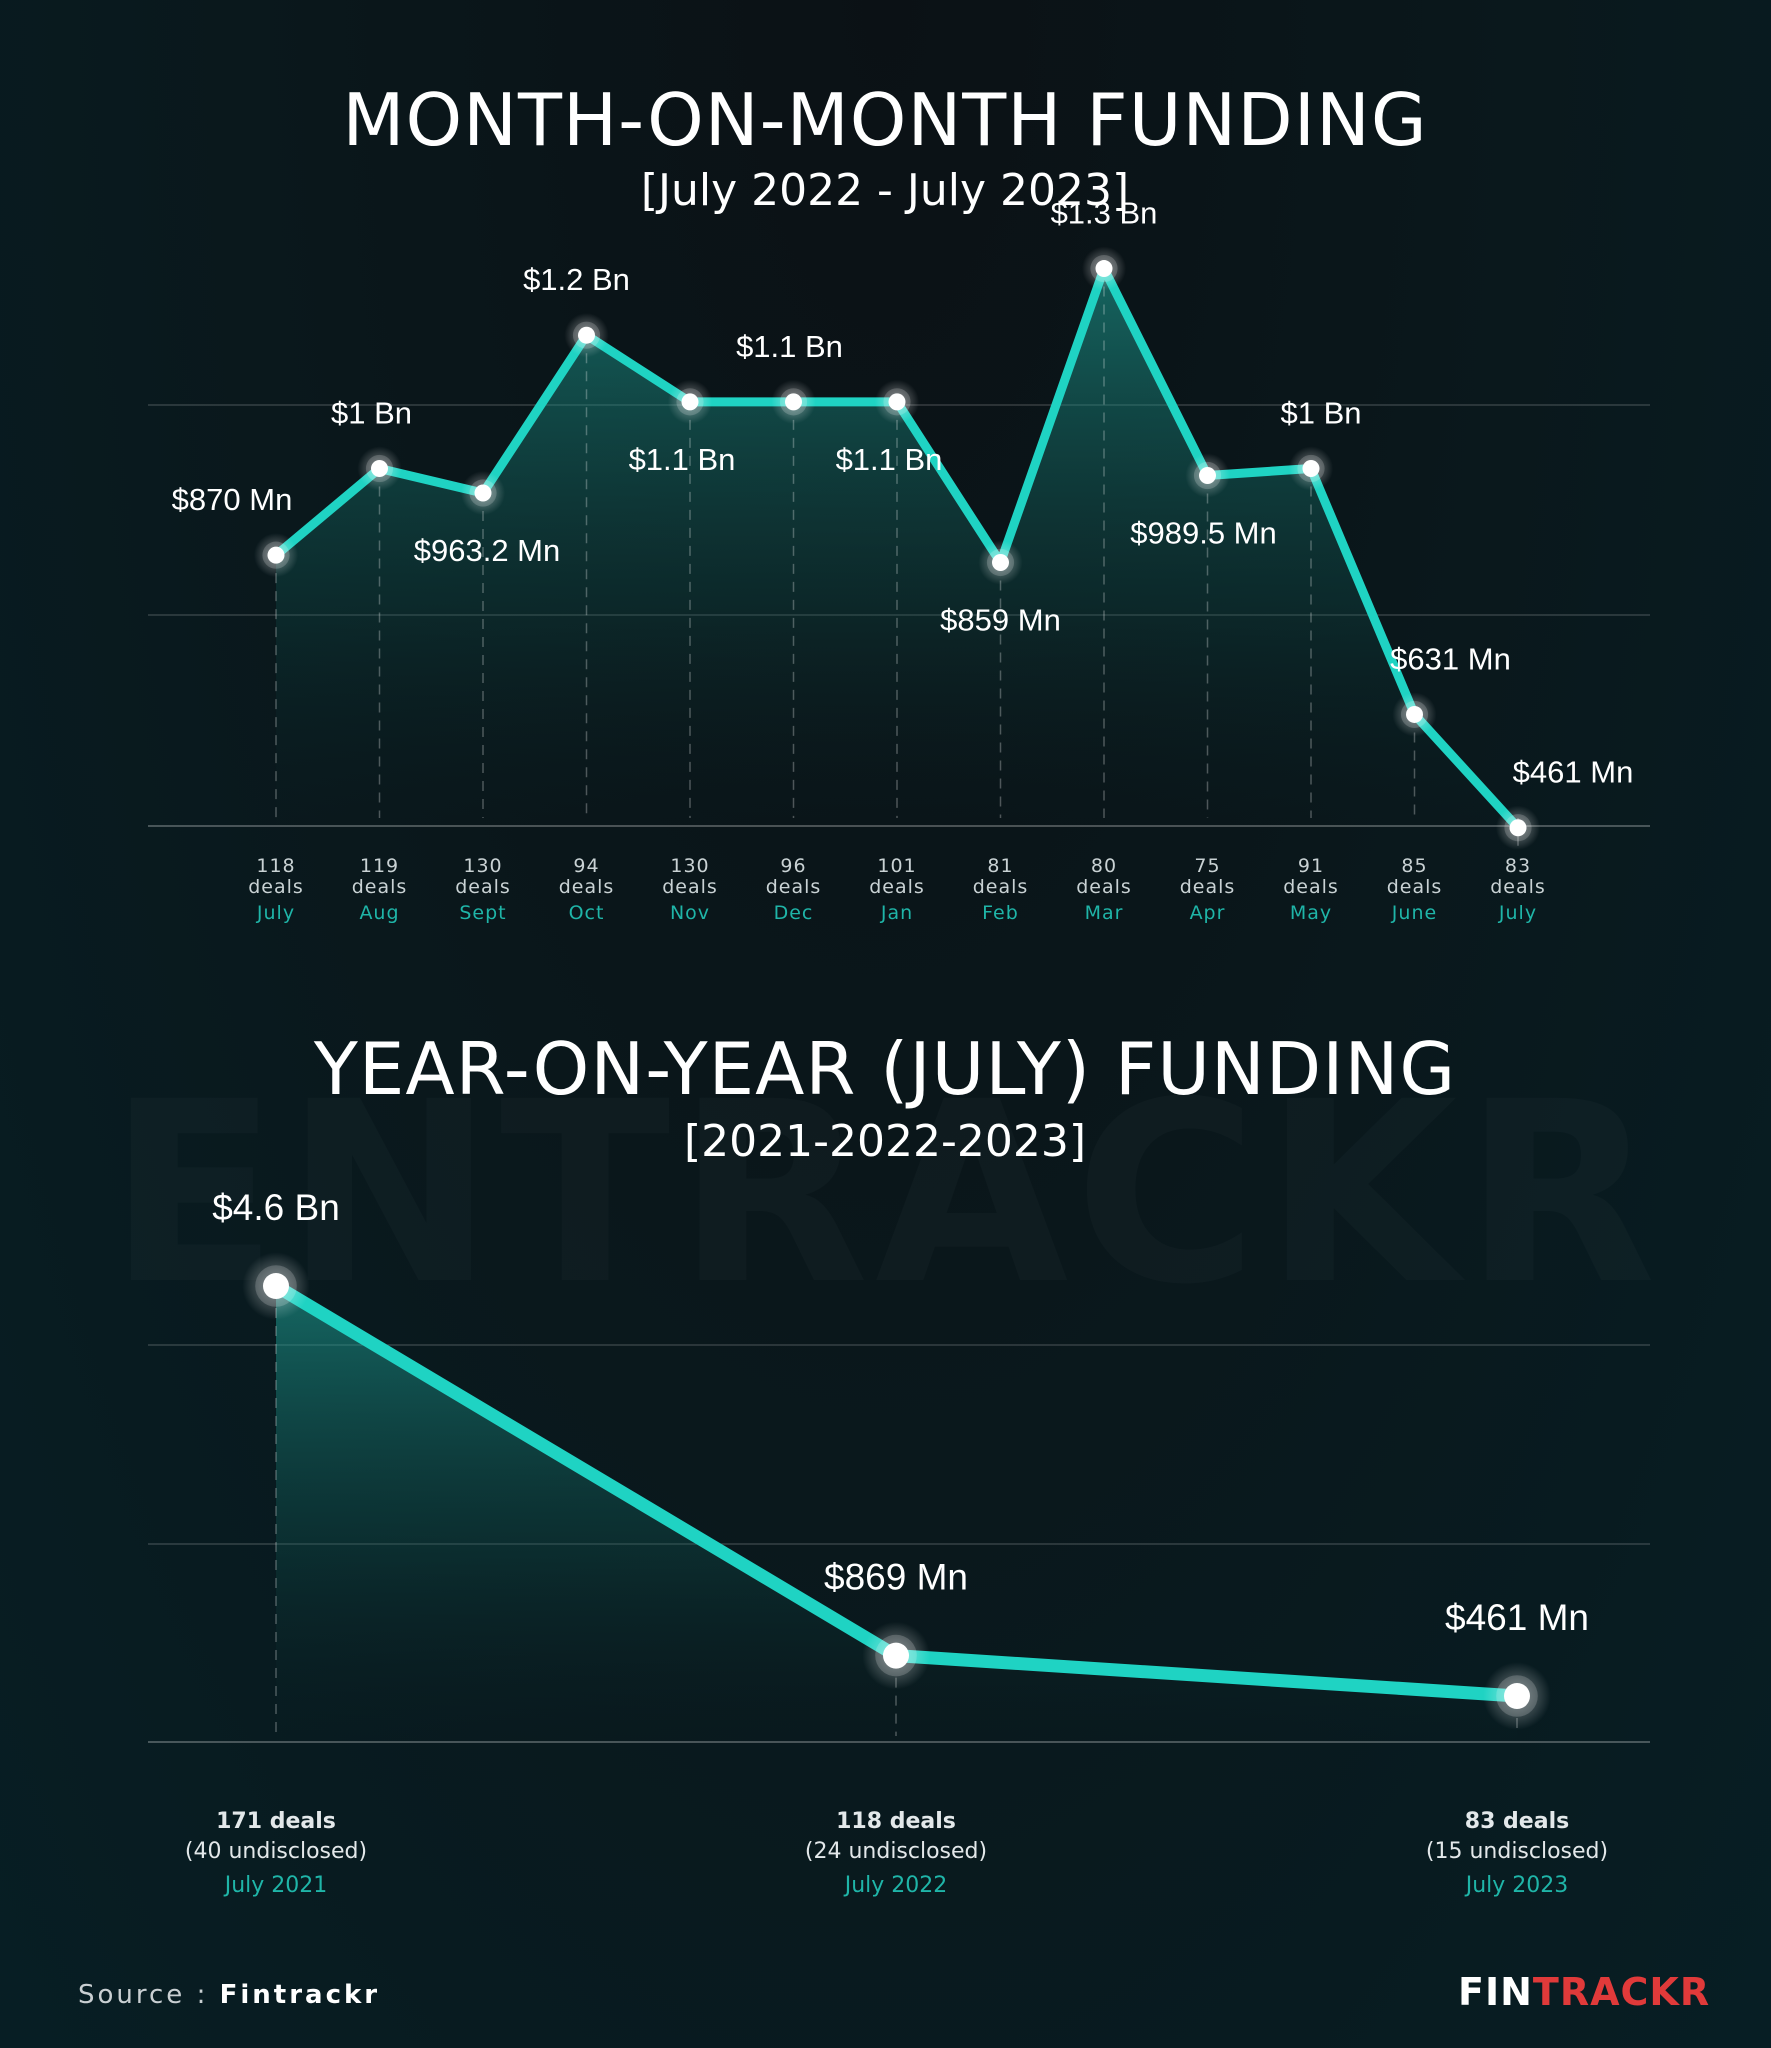 The height and width of the screenshot is (2048, 1771). I want to click on brand-part-2: TRACKR, so click(1621, 1992).